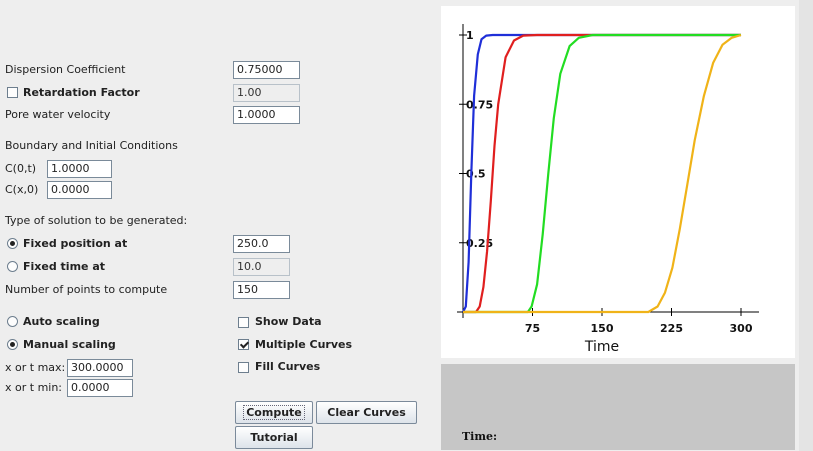 The height and width of the screenshot is (451, 813). I want to click on points-label: Number of points to compute, so click(86, 289).